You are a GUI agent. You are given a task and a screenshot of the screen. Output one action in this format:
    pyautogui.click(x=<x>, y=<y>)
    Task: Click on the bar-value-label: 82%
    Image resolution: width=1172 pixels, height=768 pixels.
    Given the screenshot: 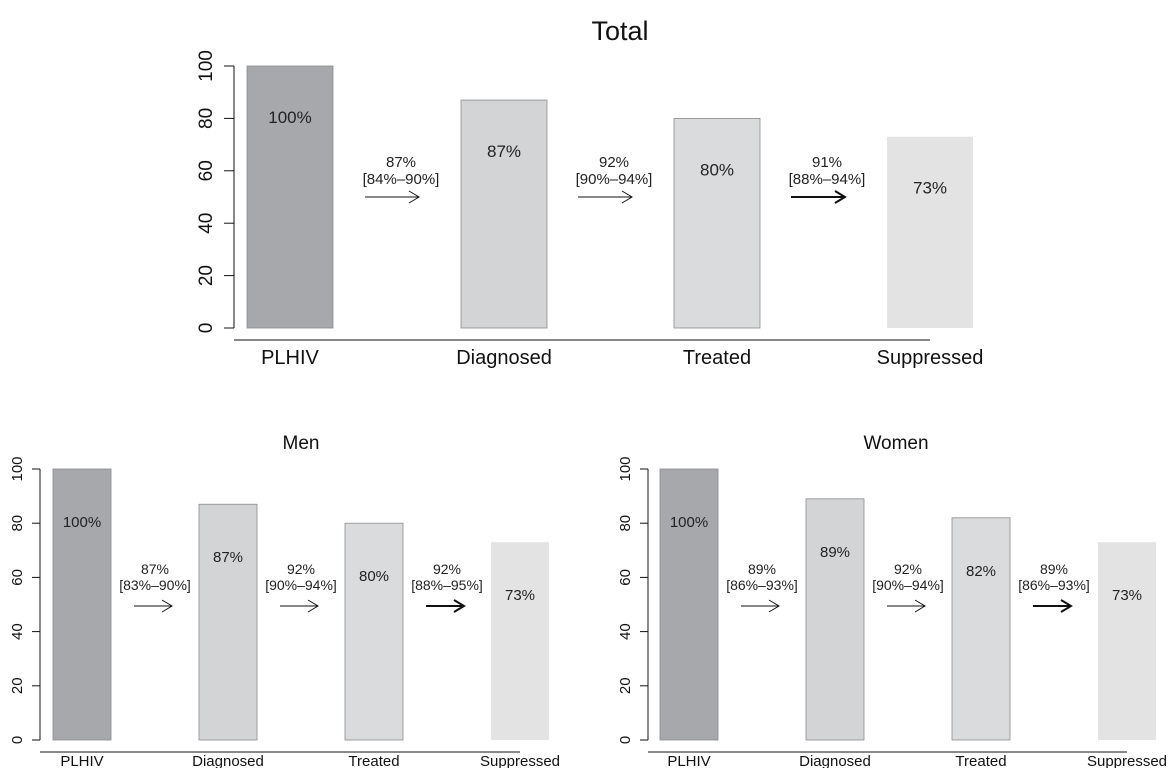 What is the action you would take?
    pyautogui.click(x=981, y=571)
    